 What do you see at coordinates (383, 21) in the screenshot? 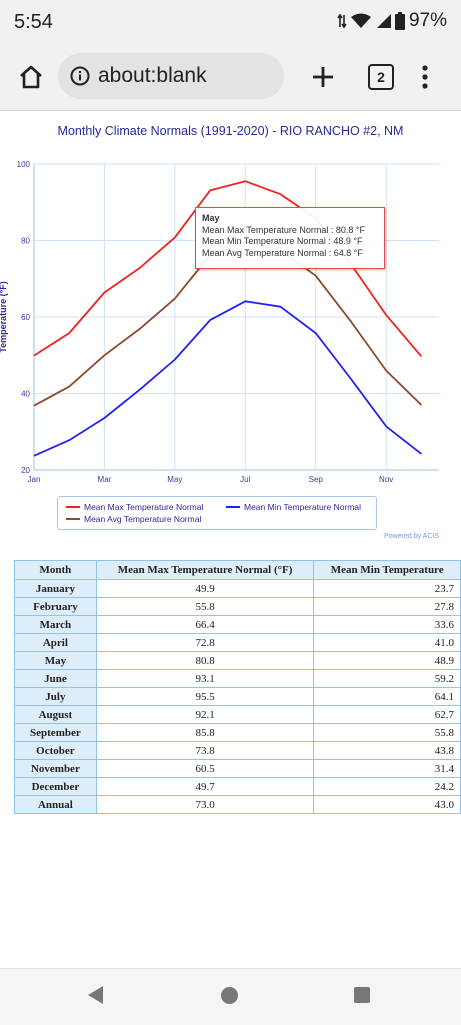
I see `signal-icon` at bounding box center [383, 21].